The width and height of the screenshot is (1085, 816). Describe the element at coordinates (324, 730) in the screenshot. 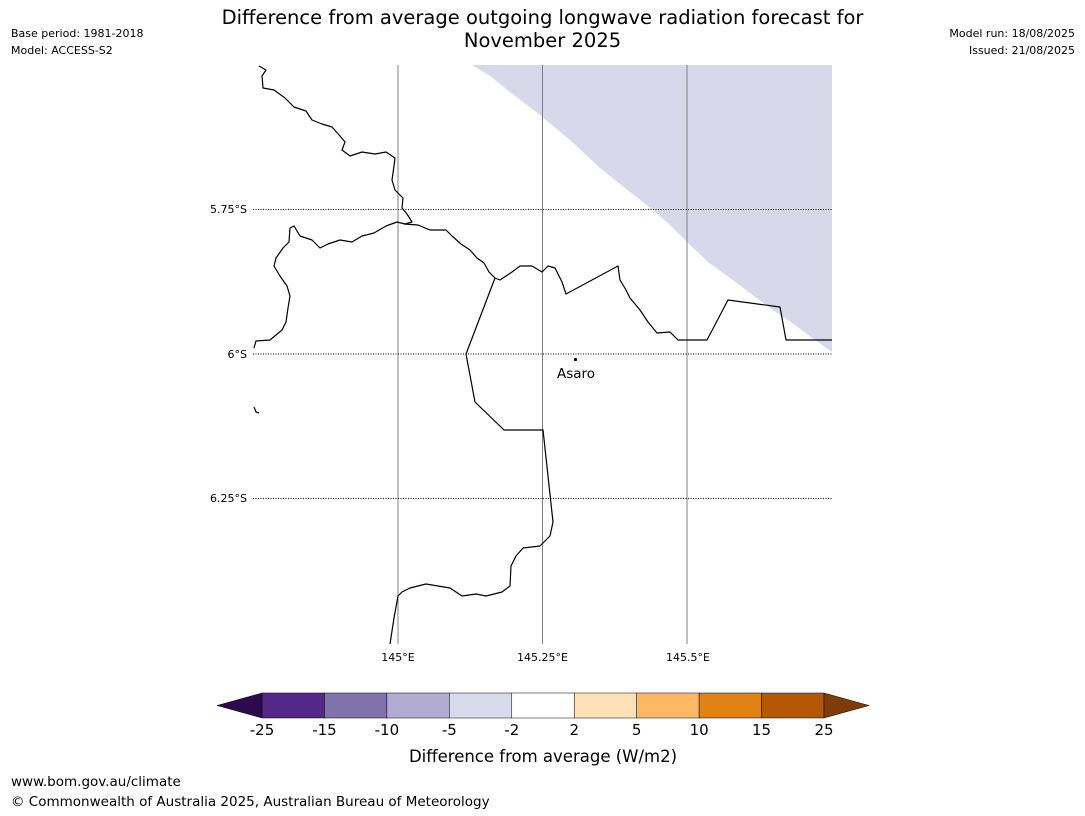

I see `colorbar-tick-label: -15` at that location.